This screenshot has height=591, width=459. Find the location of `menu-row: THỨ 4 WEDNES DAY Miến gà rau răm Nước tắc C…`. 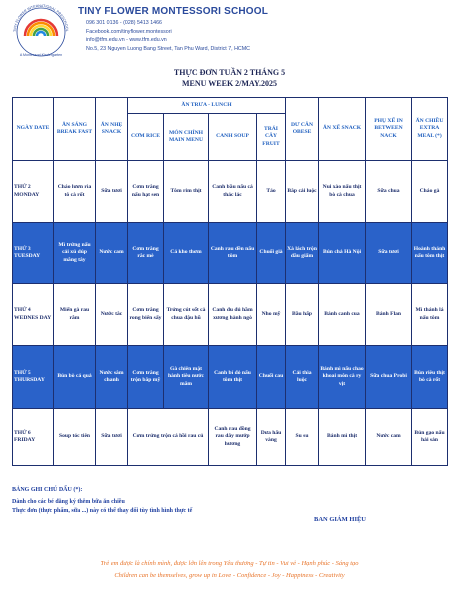

menu-row: THỨ 4 WEDNES DAY Miến gà rau răm Nước tắc C… is located at coordinates (230, 314).